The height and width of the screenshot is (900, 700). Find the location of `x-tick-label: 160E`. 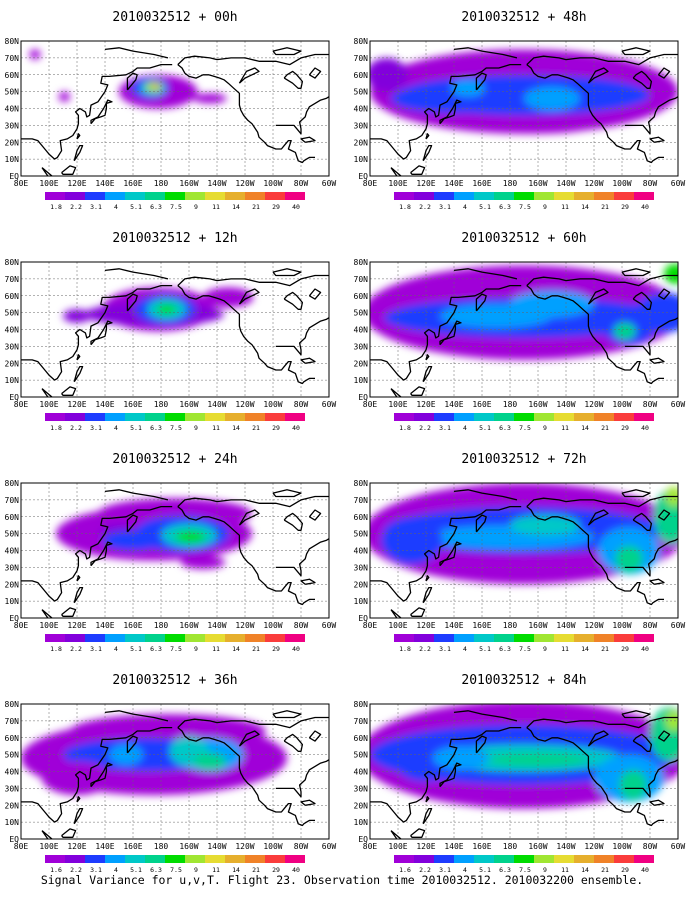

x-tick-label: 160E is located at coordinates (481, 846).